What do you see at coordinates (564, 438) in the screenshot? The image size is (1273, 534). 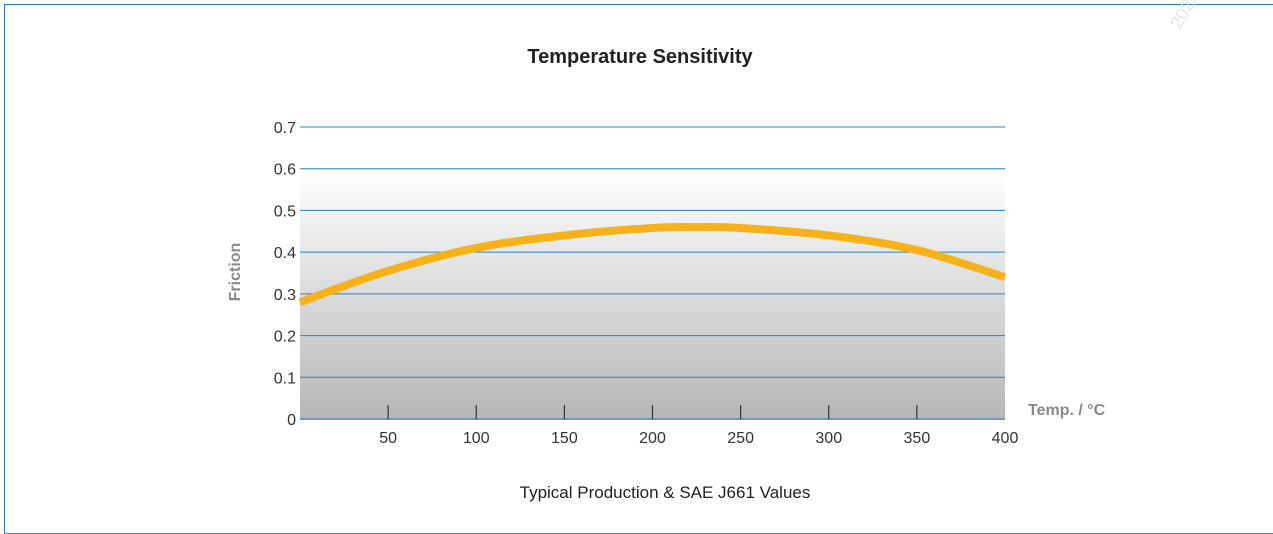 I see `x-tick-label: 150` at bounding box center [564, 438].